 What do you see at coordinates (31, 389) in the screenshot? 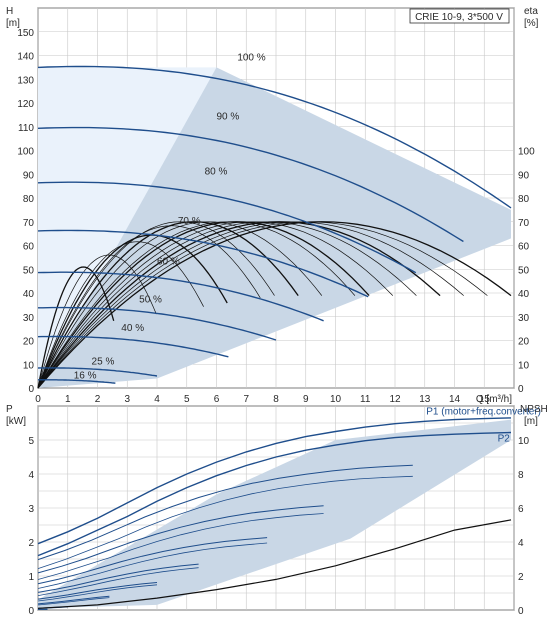
I see `y-tick-label: 0` at bounding box center [31, 389].